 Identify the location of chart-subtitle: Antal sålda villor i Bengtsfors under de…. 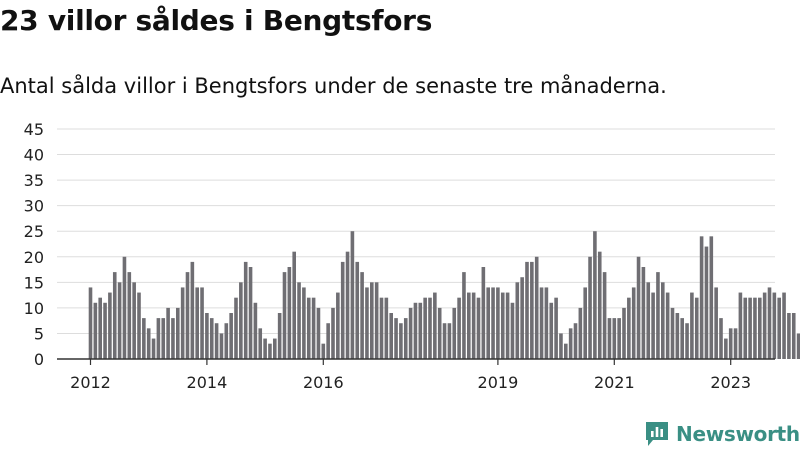
(333, 86).